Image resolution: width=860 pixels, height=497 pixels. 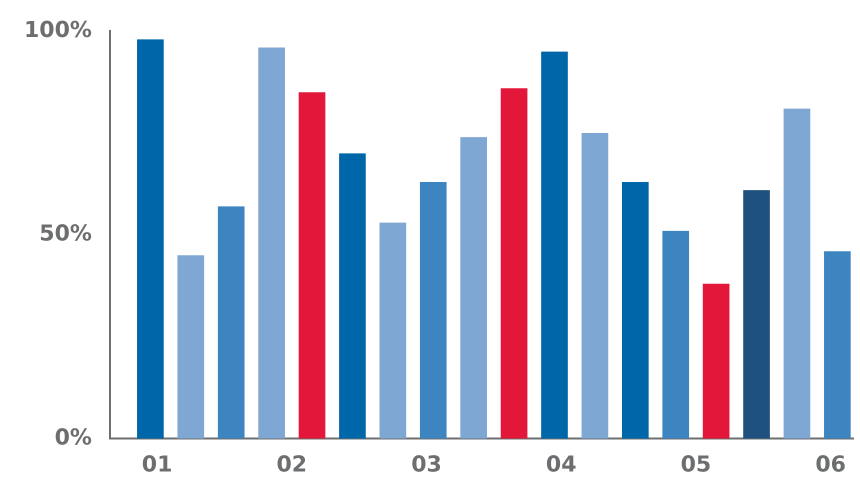 I want to click on x-tick-label: 03, so click(x=426, y=465).